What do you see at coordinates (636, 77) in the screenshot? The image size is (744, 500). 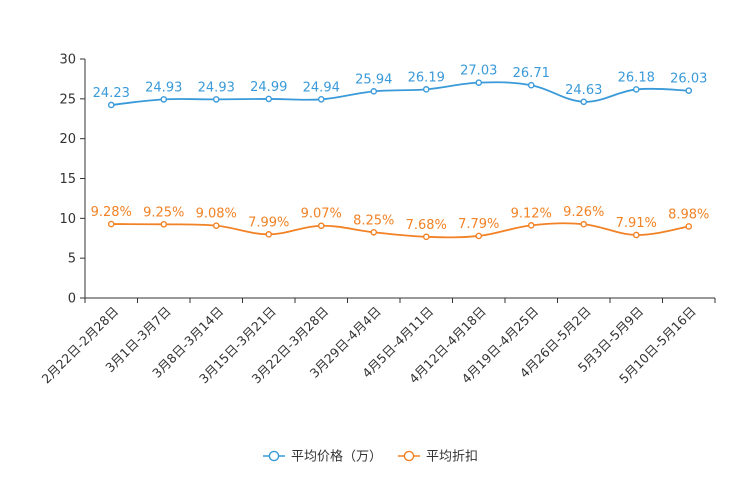 I see `data-label: 26.18` at bounding box center [636, 77].